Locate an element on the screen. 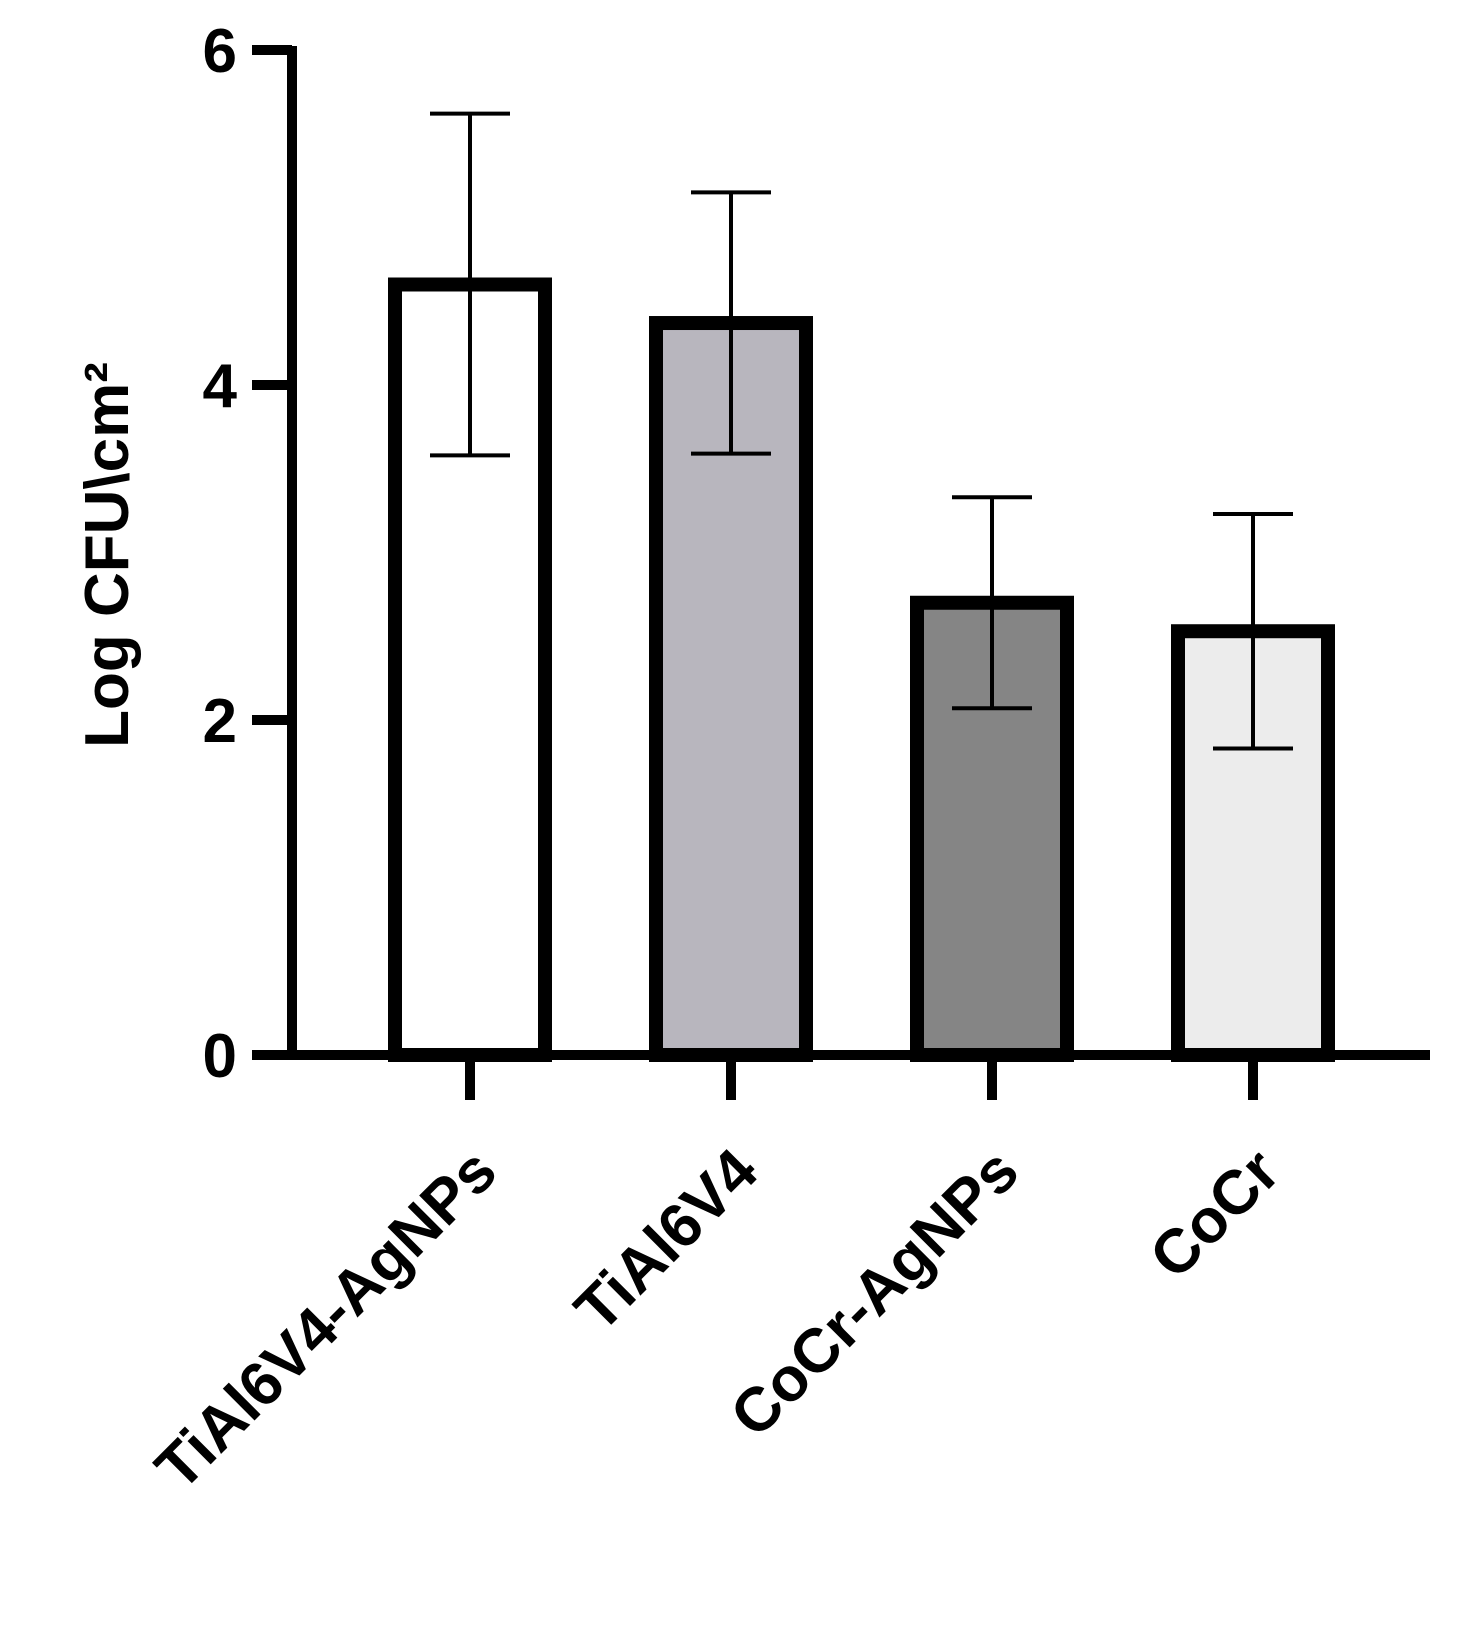  x-tick-label: TiAl6V4-AgNPs is located at coordinates (326, 1319).